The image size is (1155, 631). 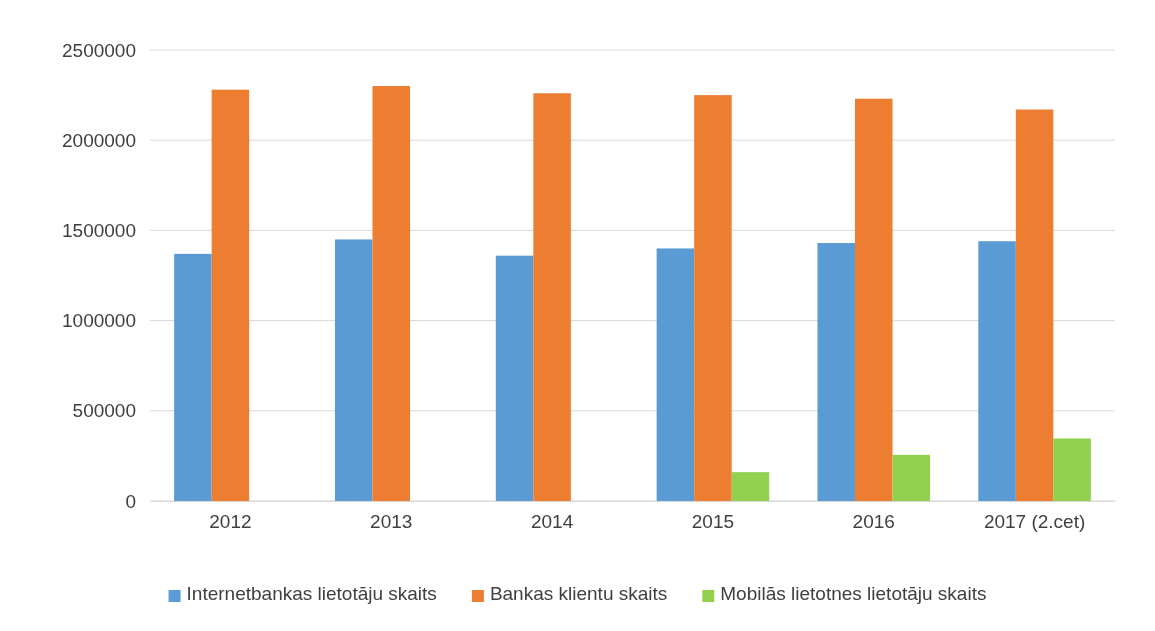 I want to click on x-tick-label: 2016, so click(x=873, y=522).